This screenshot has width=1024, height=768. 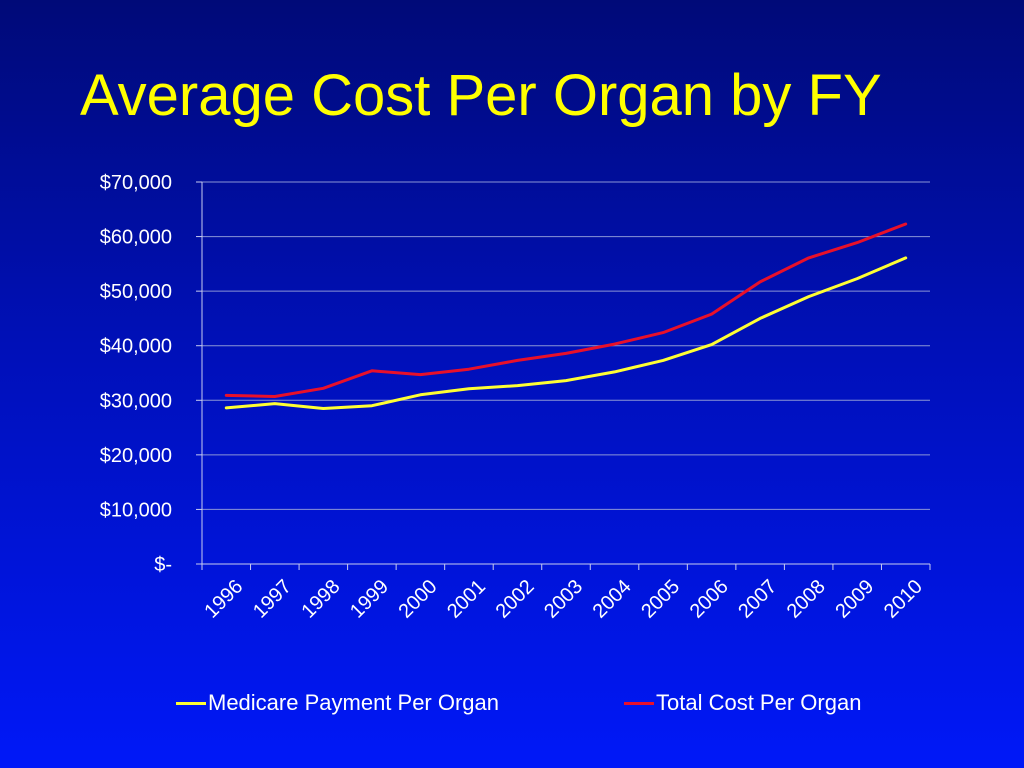 I want to click on y-tick-label: $70,000, so click(x=136, y=183).